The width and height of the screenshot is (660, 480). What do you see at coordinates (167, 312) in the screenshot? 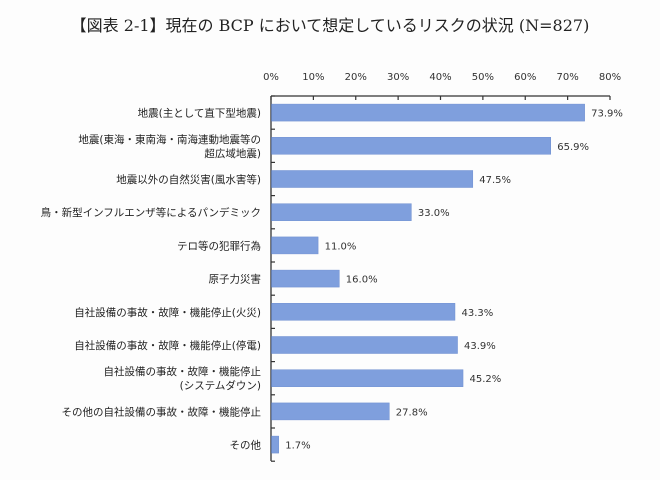
I see `category-label: 自社設備の事故・故障・機能停止(火災)` at bounding box center [167, 312].